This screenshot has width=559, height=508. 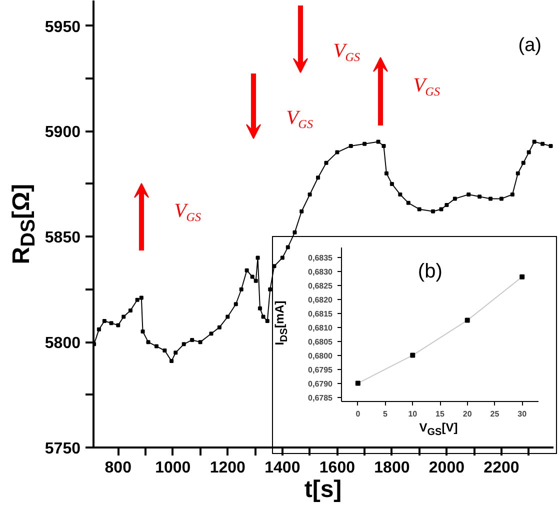 I want to click on annotation: (a), so click(x=530, y=45).